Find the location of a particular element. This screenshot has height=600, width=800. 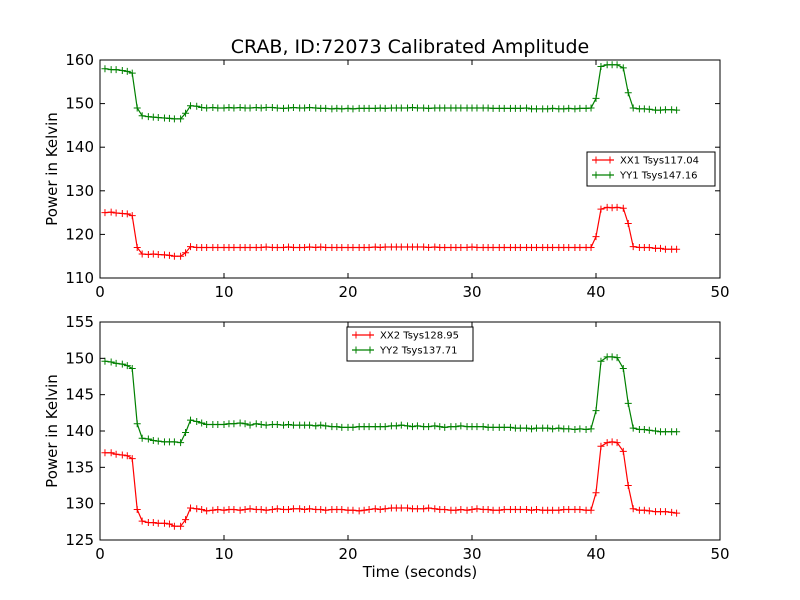

y-tick-label: 125 is located at coordinates (79, 540).